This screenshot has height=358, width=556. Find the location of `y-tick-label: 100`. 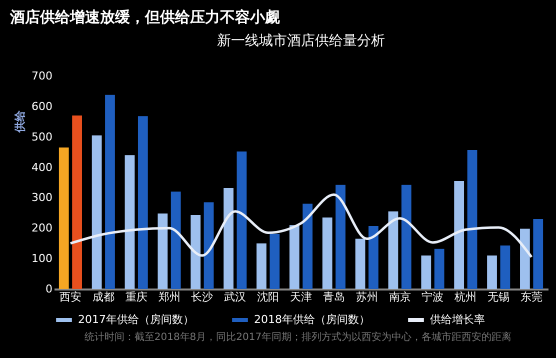

y-tick-label: 100 is located at coordinates (42, 259).